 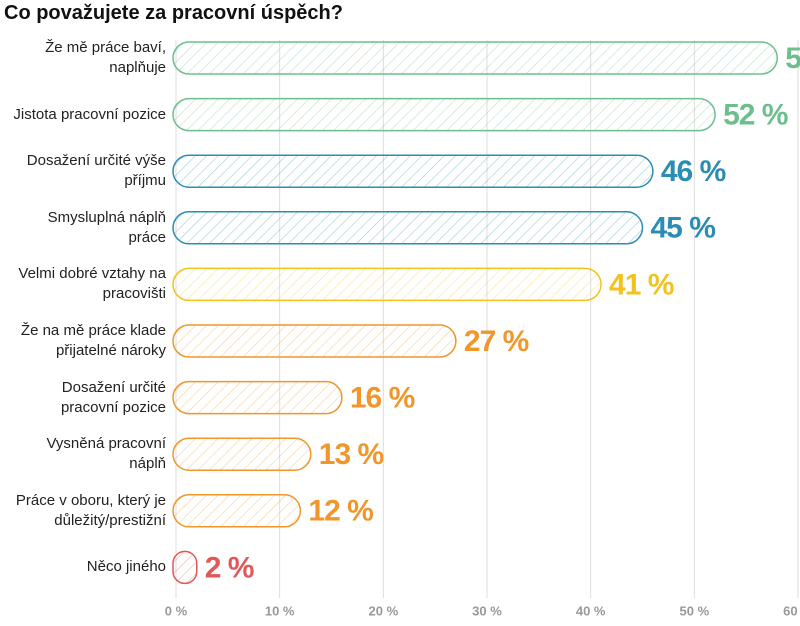 What do you see at coordinates (92, 284) in the screenshot?
I see `category-label: Velmi dobré vztahy na pracovišti` at bounding box center [92, 284].